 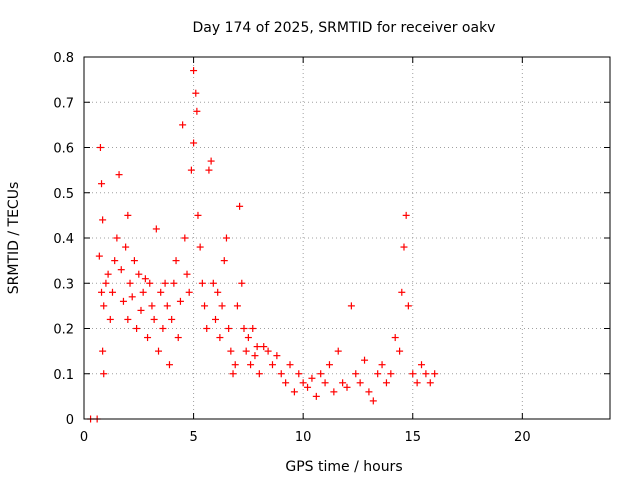 What do you see at coordinates (303, 437) in the screenshot?
I see `x-tick-label: 10` at bounding box center [303, 437].